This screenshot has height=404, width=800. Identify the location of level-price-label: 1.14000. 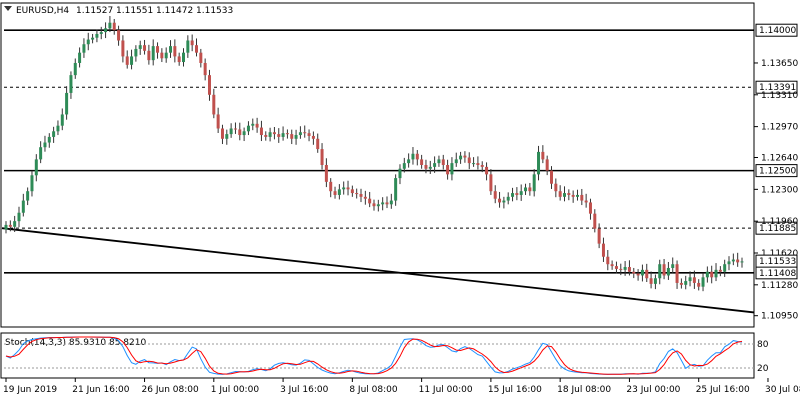
(777, 31).